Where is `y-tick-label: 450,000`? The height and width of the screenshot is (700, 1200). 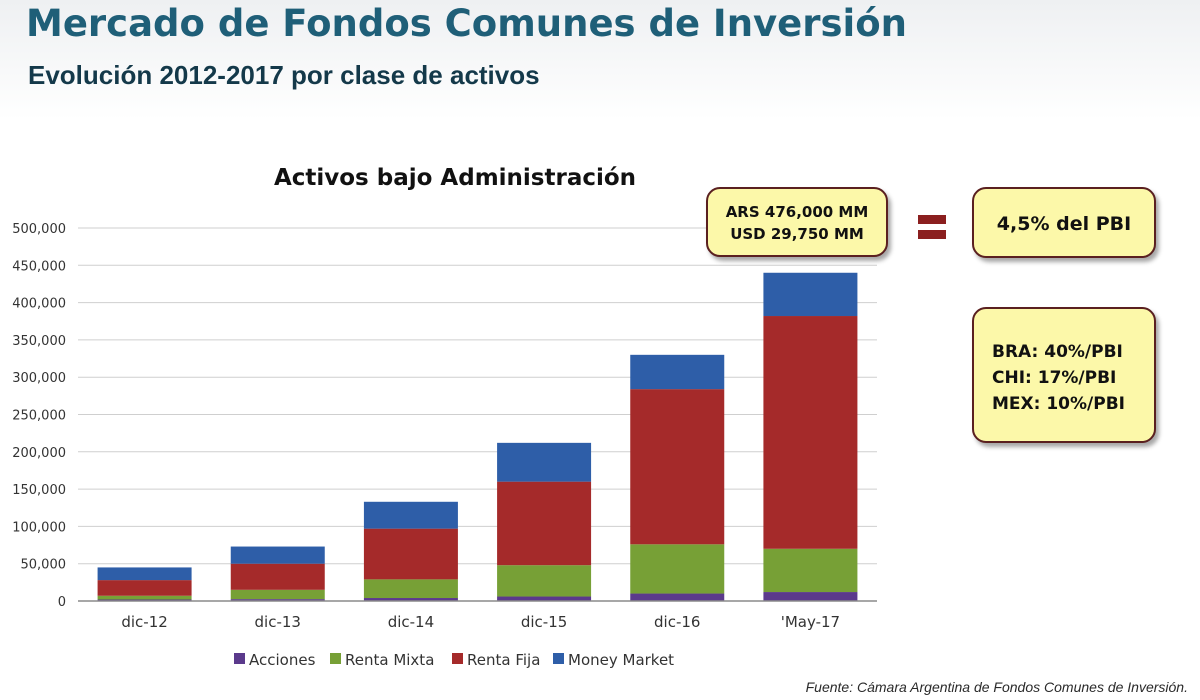 y-tick-label: 450,000 is located at coordinates (39, 266).